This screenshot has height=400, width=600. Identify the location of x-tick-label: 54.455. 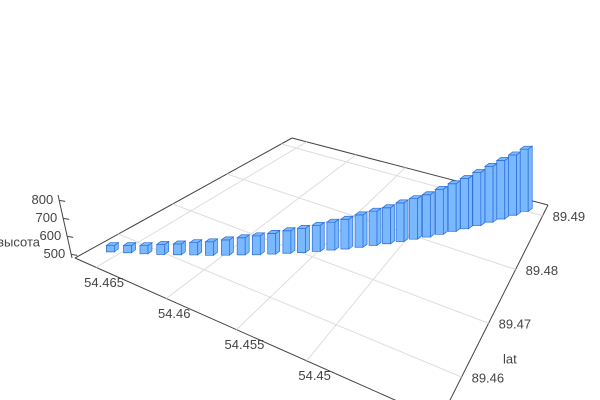
(245, 344).